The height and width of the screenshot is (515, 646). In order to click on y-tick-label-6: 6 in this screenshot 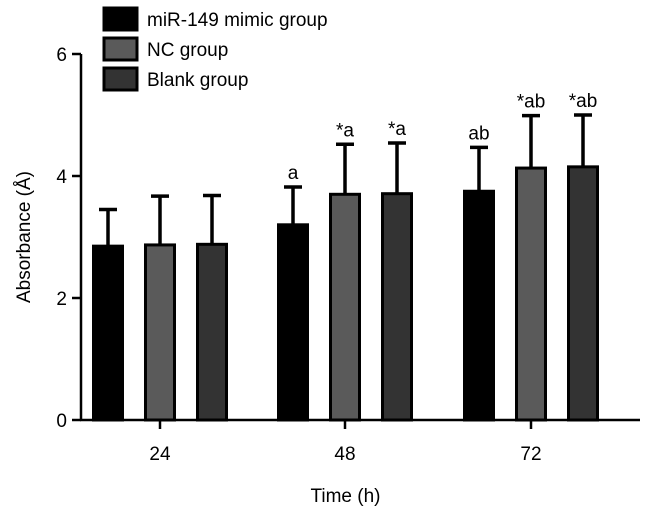, I will do `click(61, 55)`.